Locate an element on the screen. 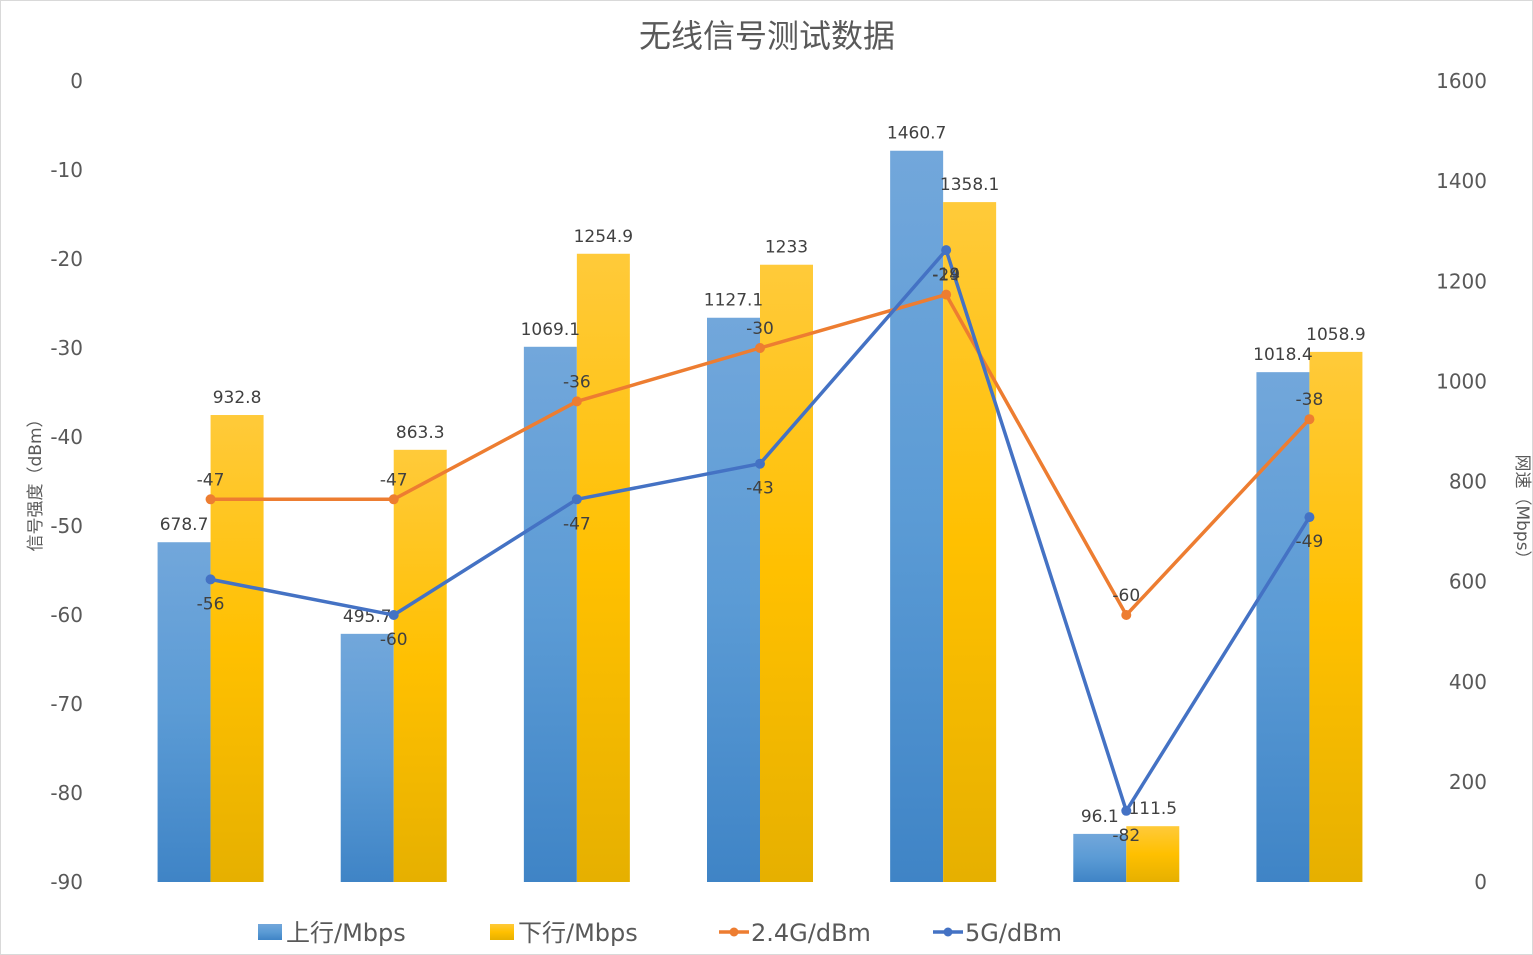 The height and width of the screenshot is (955, 1533). left-tick-label: -70 is located at coordinates (66, 704).